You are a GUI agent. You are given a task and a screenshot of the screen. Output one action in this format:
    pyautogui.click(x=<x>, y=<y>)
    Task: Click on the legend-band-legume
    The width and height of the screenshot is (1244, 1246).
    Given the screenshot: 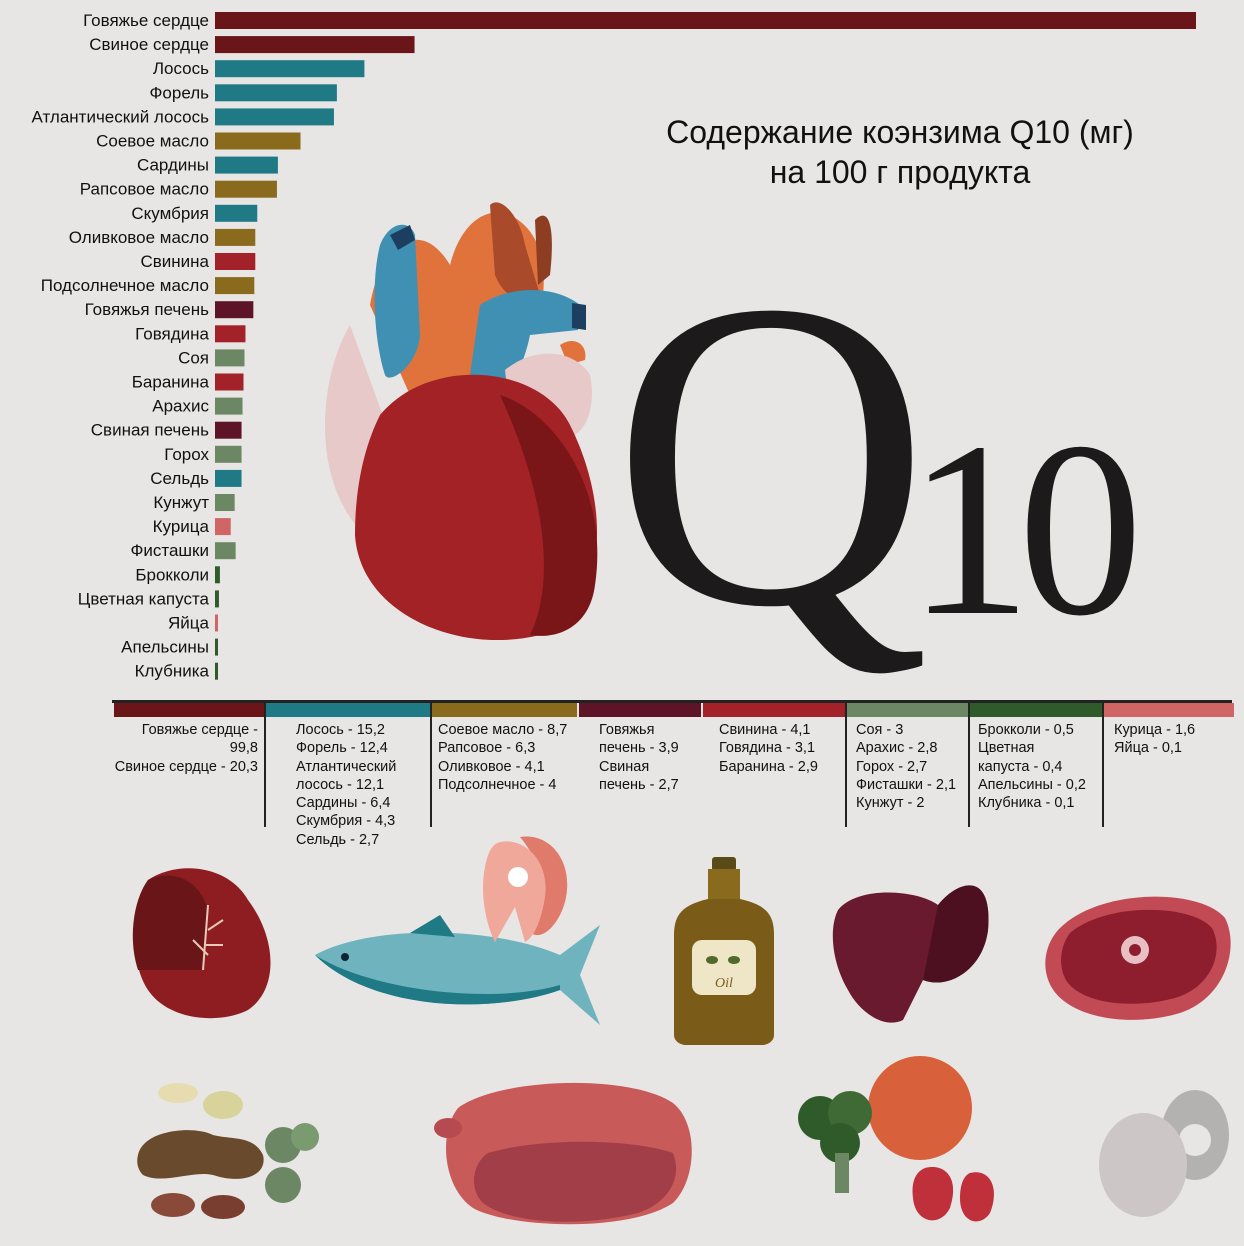 What is the action you would take?
    pyautogui.click(x=907, y=710)
    